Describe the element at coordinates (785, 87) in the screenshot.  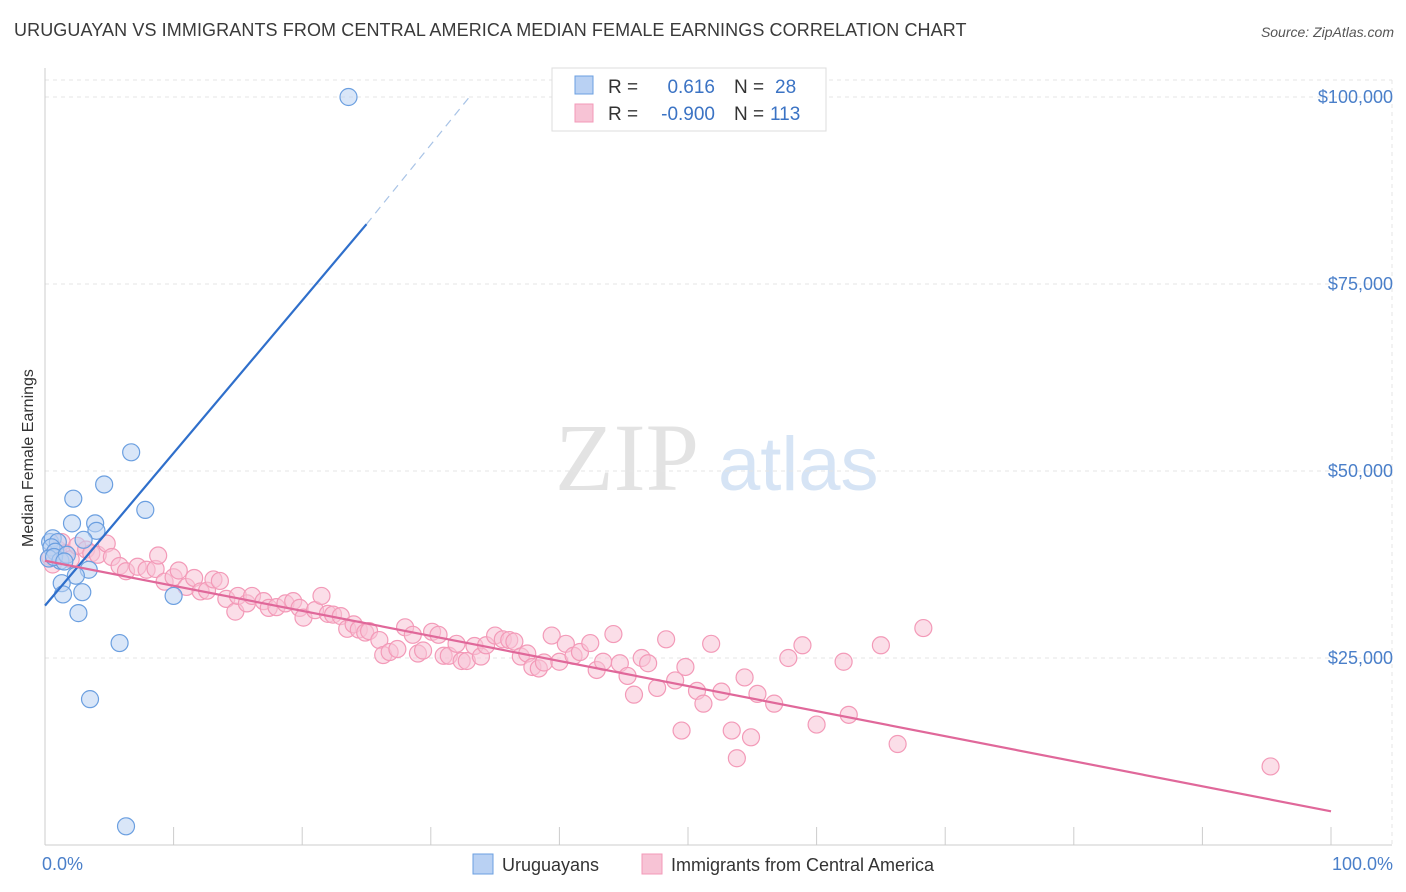
I see `legend-n-value-1: 28` at that location.